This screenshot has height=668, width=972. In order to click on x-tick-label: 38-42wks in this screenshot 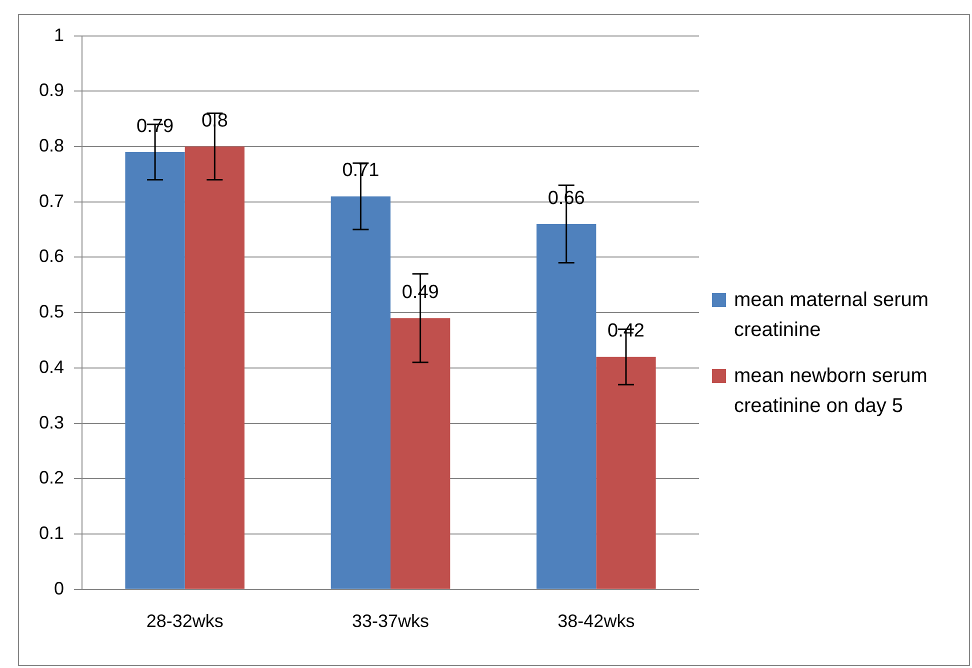, I will do `click(596, 621)`.